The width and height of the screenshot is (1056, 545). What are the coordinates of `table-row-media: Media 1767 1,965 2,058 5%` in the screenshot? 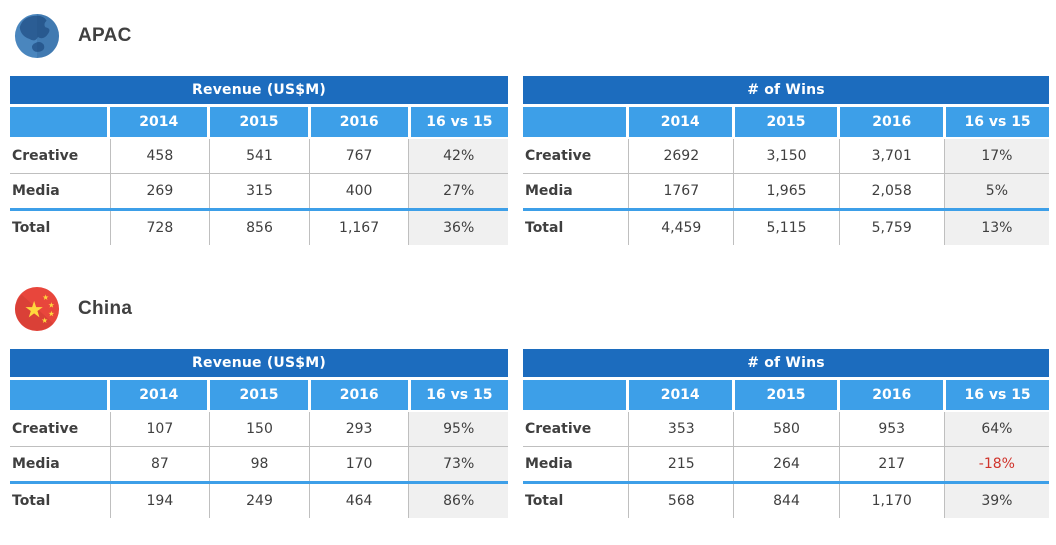 It's located at (786, 192).